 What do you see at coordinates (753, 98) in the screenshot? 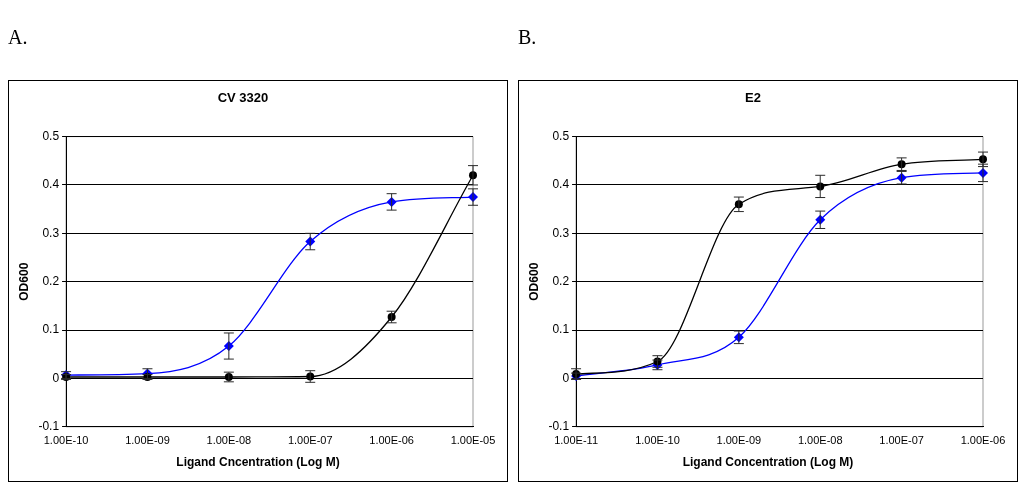
I see `chart-title: E2` at bounding box center [753, 98].